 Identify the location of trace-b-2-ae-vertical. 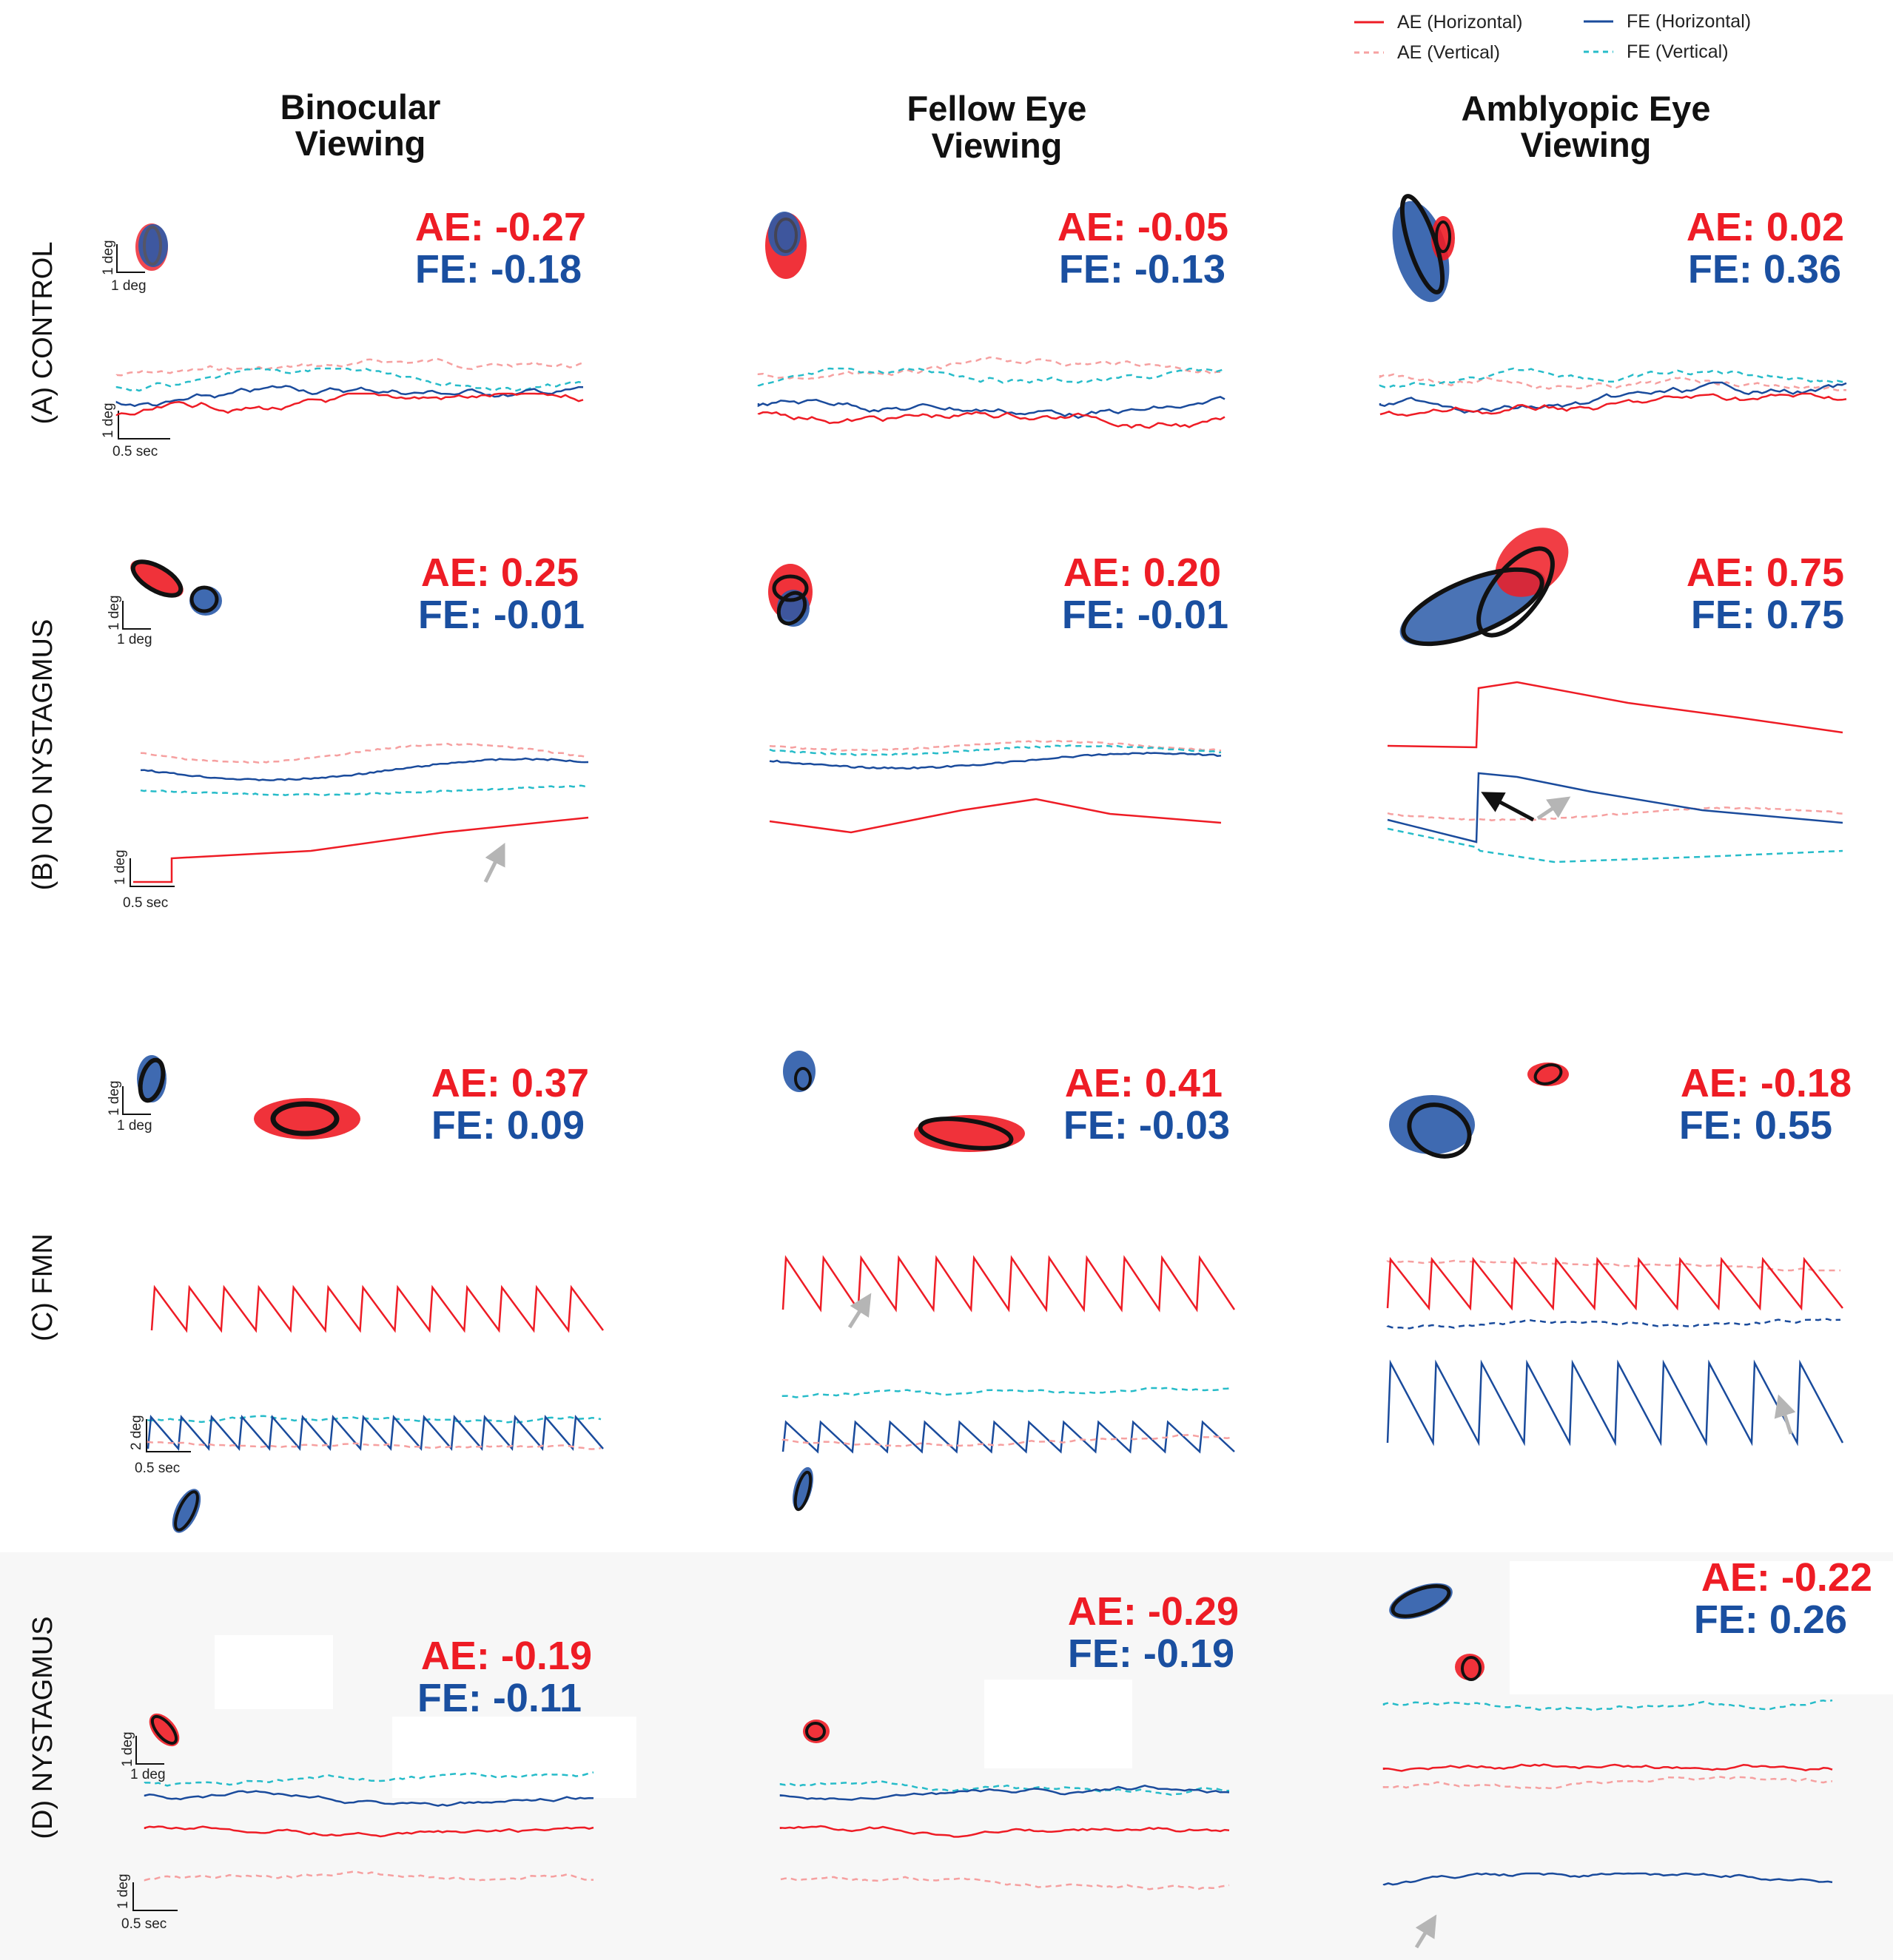
(1615, 814).